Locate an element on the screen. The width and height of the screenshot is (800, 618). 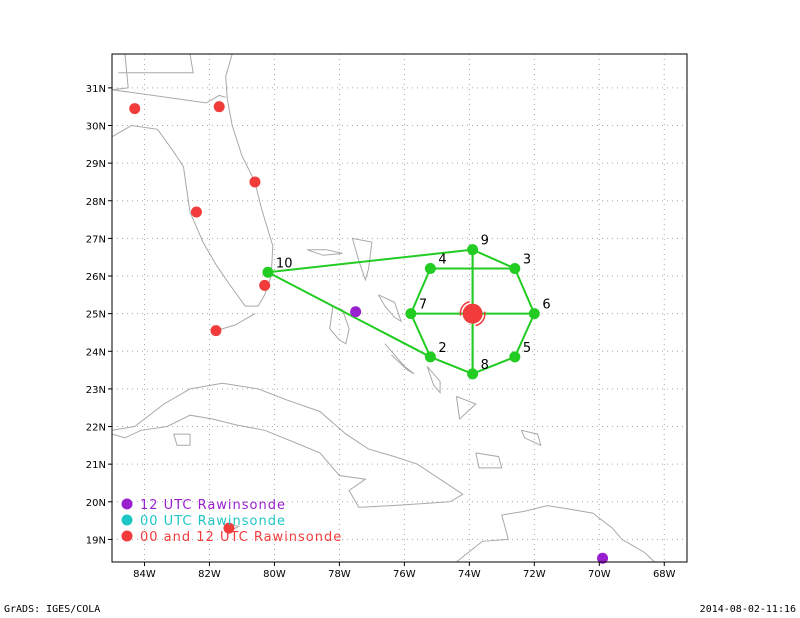
tick-label-lat: 26N is located at coordinates (96, 277).